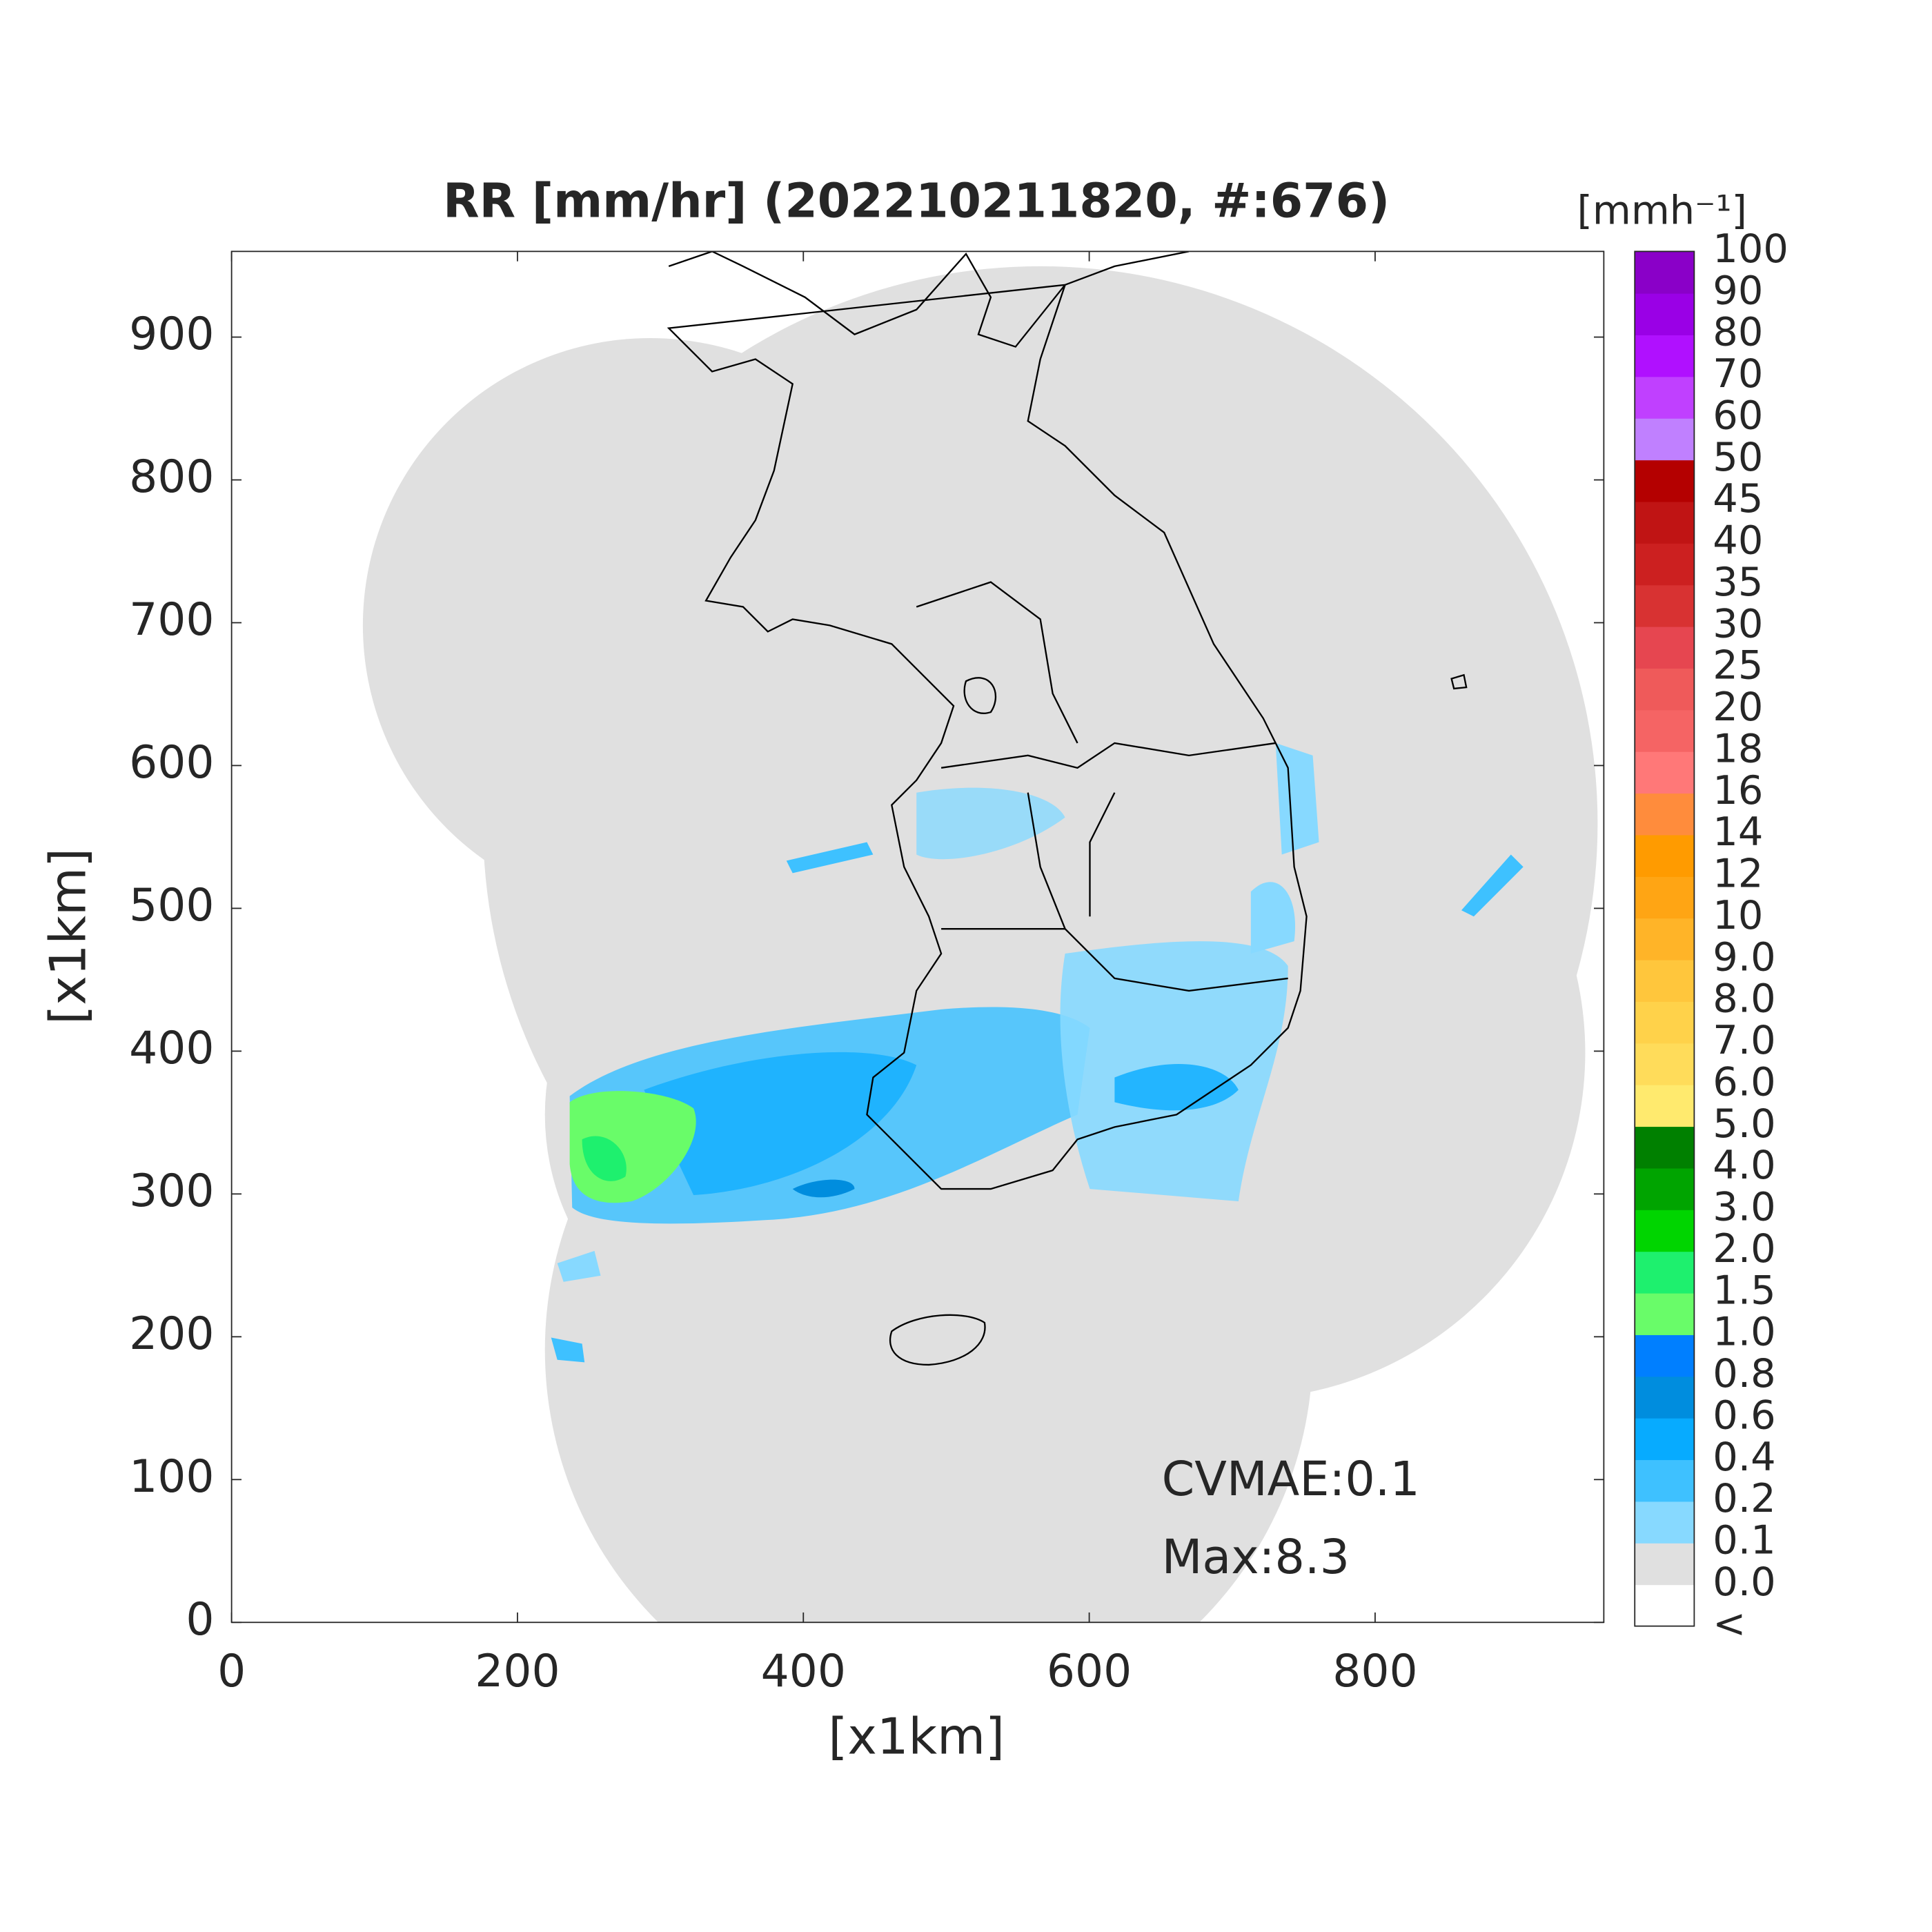 This screenshot has height=1932, width=1932. What do you see at coordinates (1744, 1457) in the screenshot?
I see `colorbar-tick-label: 0.4` at bounding box center [1744, 1457].